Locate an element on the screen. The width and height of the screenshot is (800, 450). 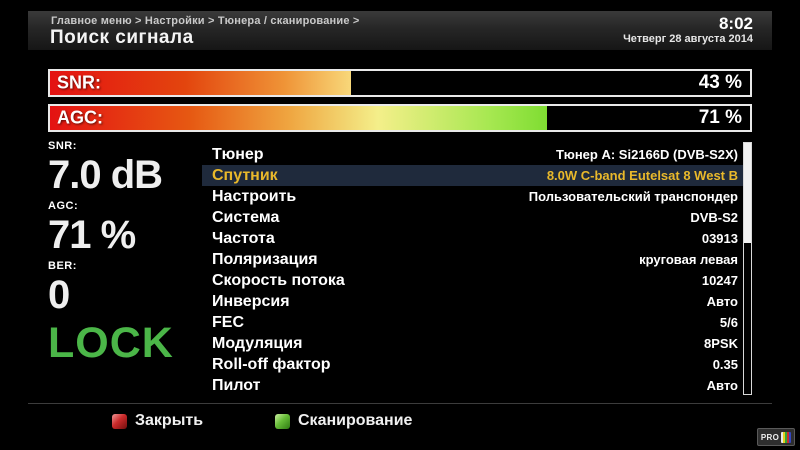
snr-meter-label: SNR: is located at coordinates (79, 82).